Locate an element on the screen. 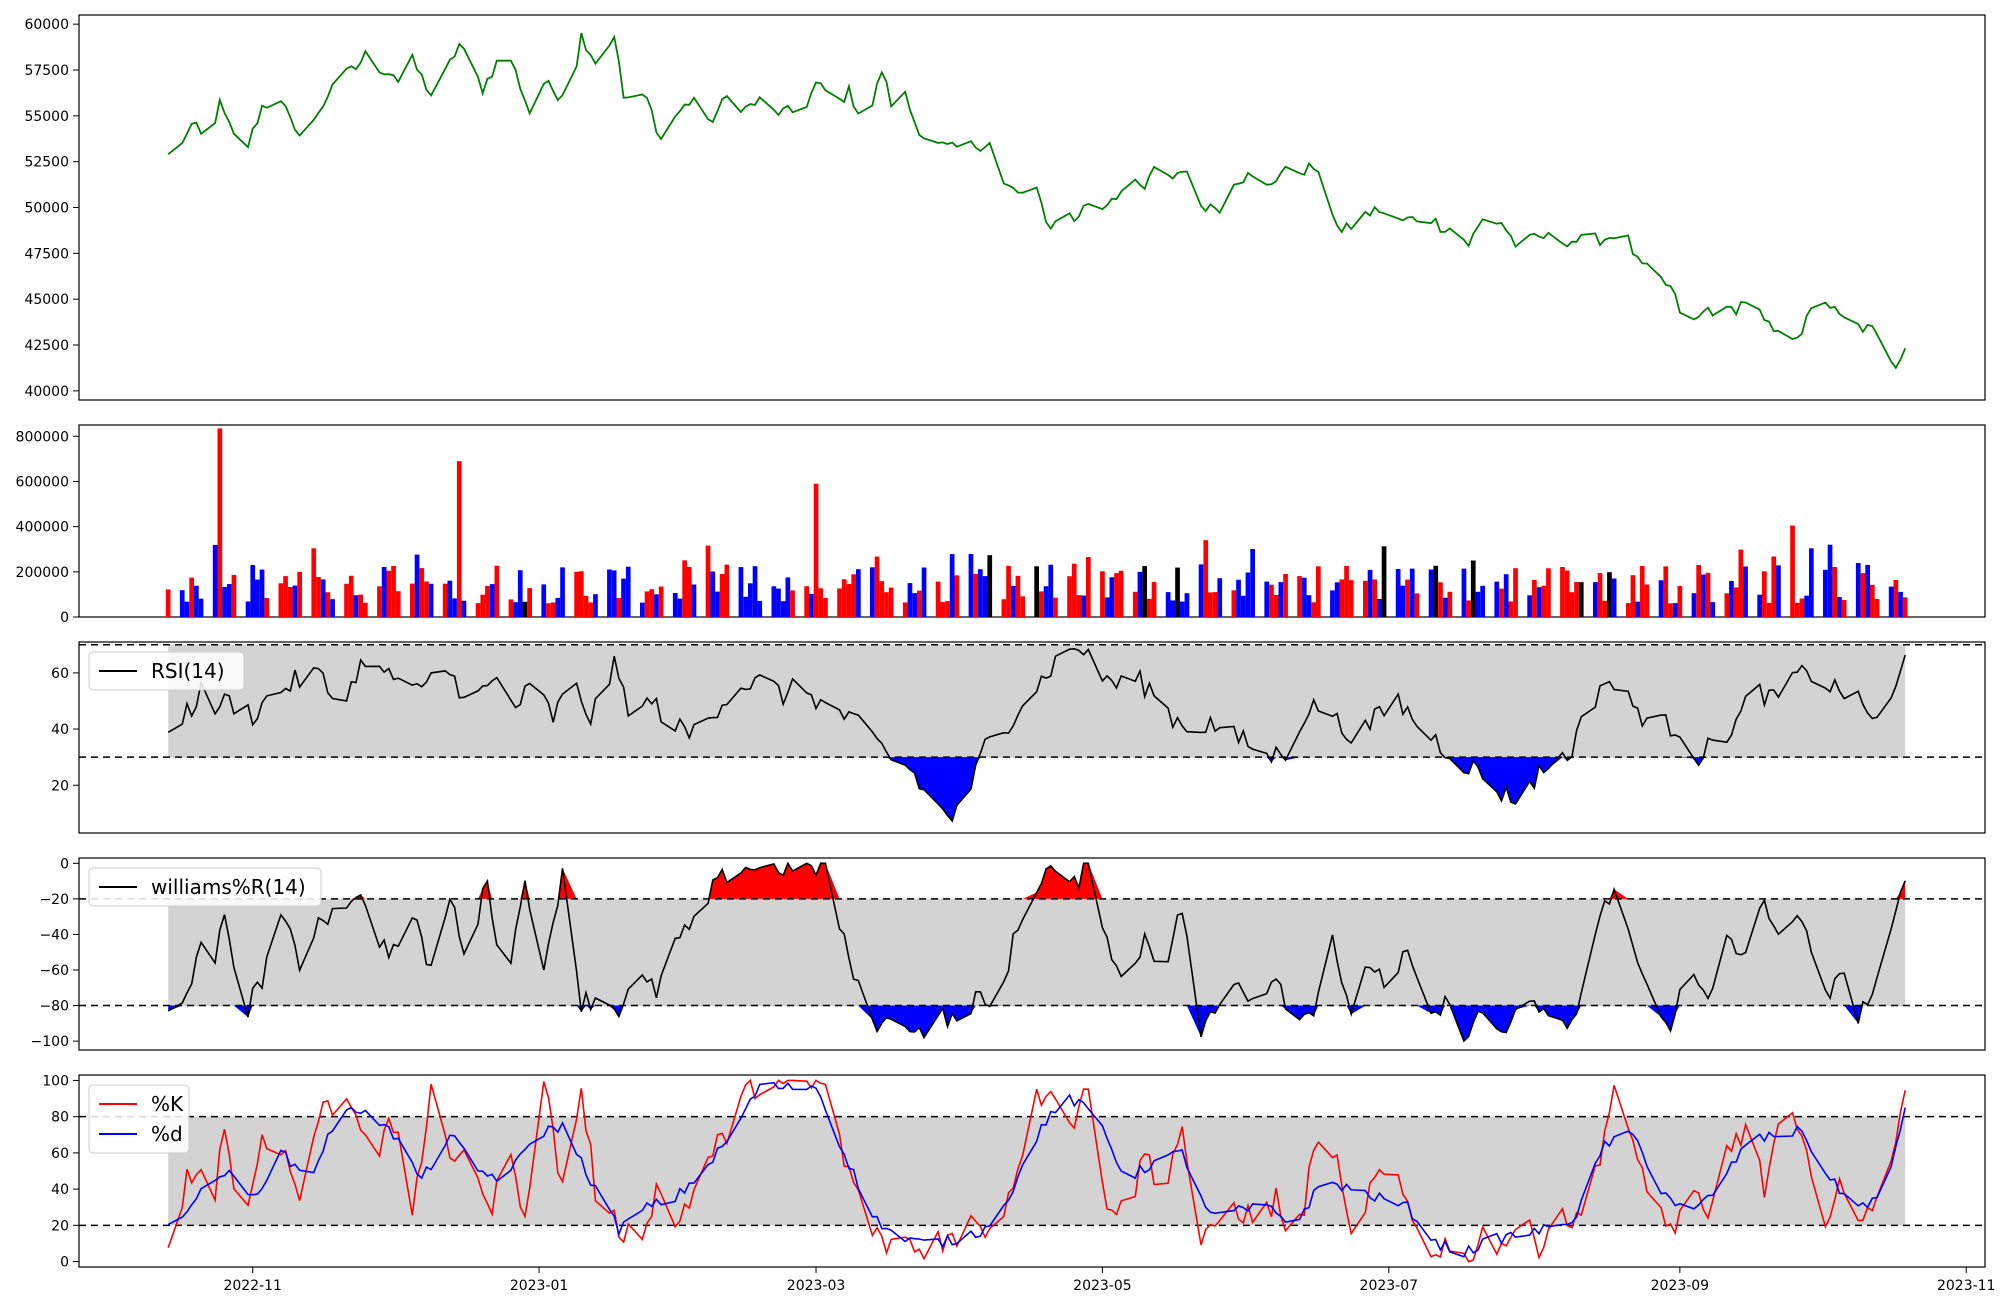 The image size is (2000, 1300). y-tick-label: 80 is located at coordinates (60, 1118).